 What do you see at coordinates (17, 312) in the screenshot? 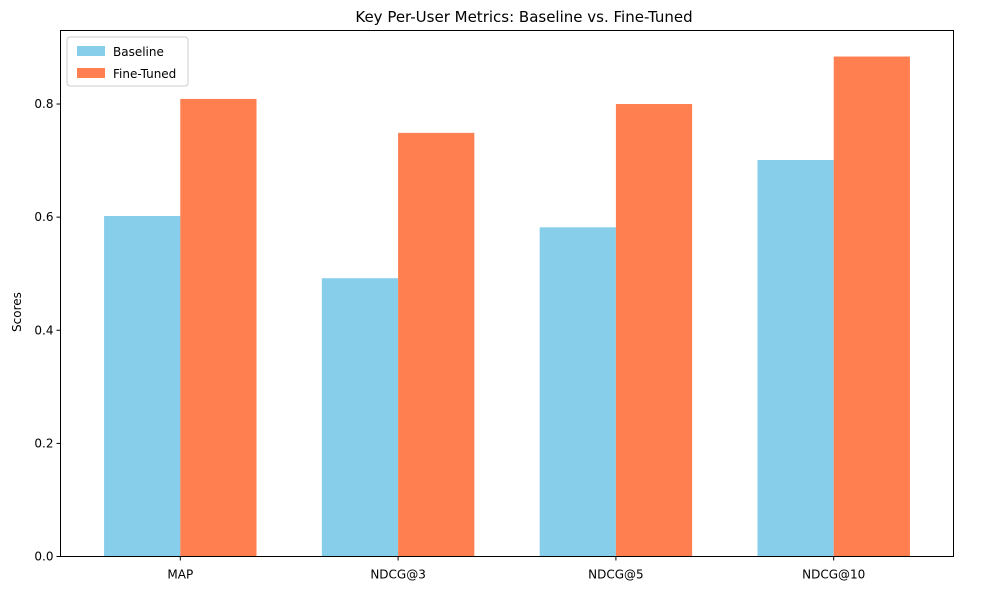
I see `y-axis-label: Scores` at bounding box center [17, 312].